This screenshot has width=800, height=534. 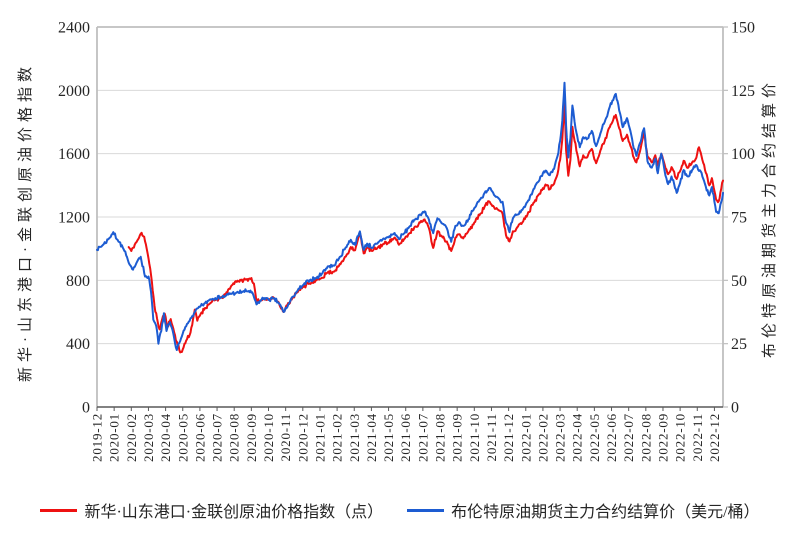 I want to click on y-axis-right-tick-label: 125, so click(x=743, y=91).